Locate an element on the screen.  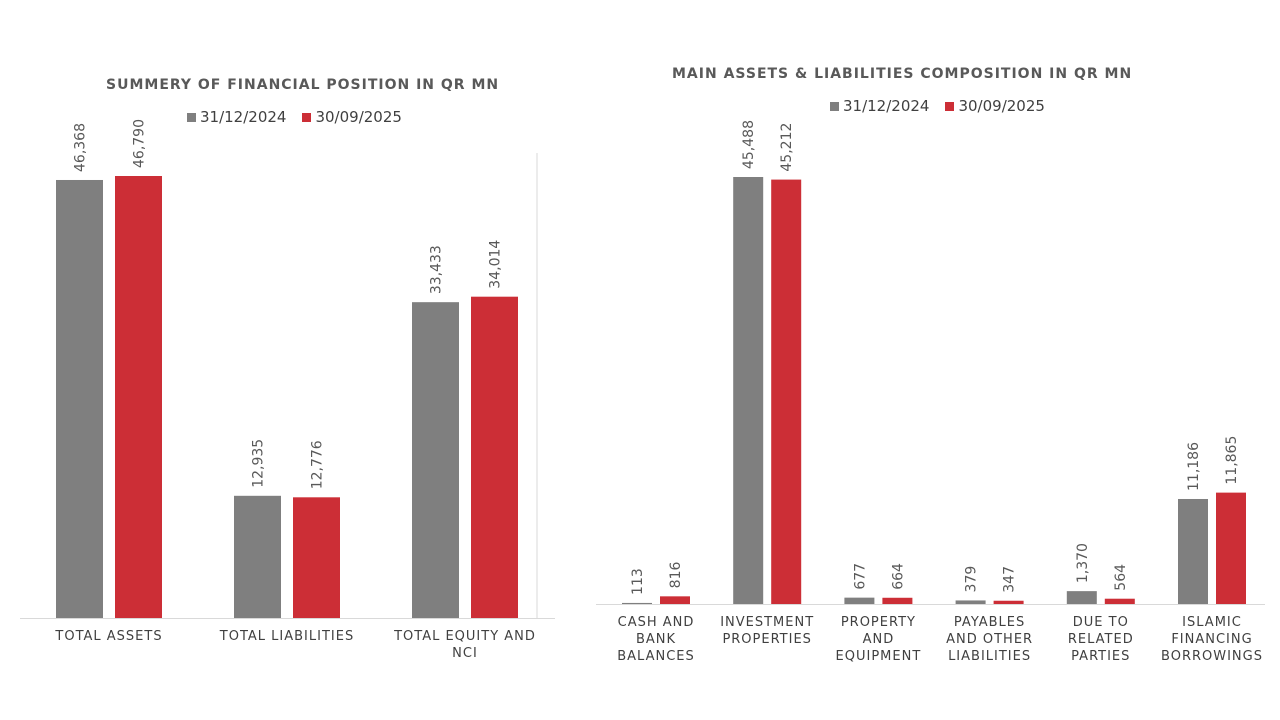
data-label: 46,790 is located at coordinates (140, 143).